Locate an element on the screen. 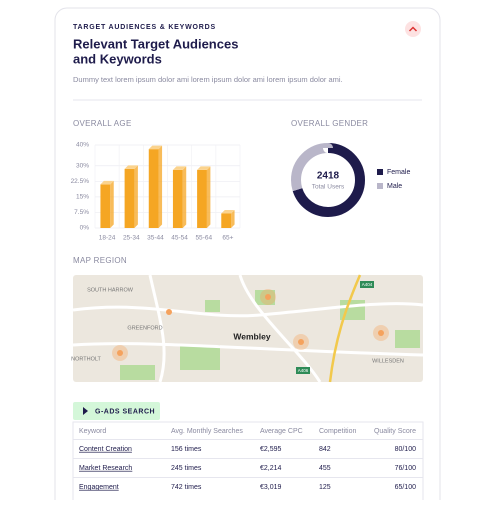 The height and width of the screenshot is (505, 500). tab-icon is located at coordinates (85, 411).